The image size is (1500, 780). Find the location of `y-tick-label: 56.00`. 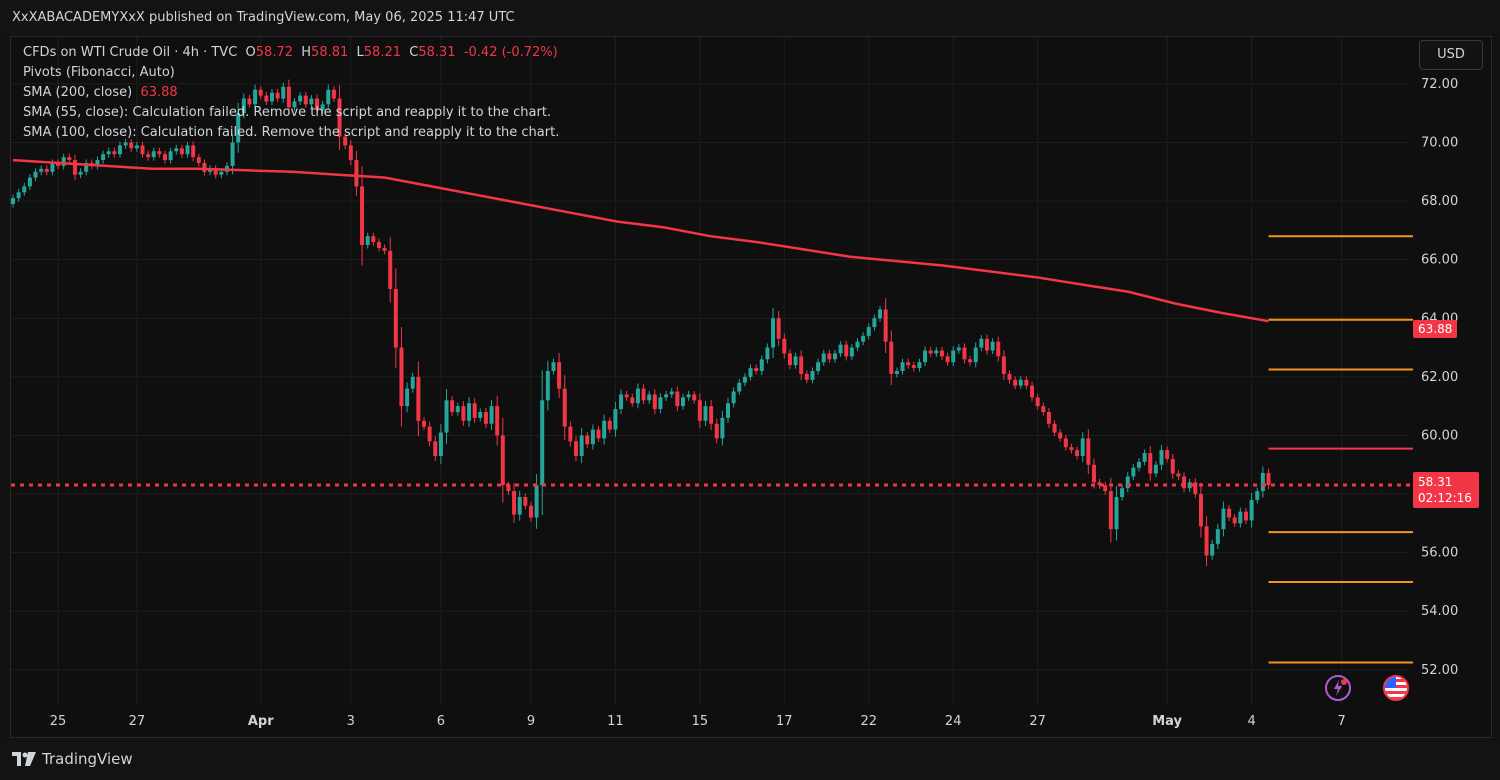

y-tick-label: 56.00 is located at coordinates (1439, 553).